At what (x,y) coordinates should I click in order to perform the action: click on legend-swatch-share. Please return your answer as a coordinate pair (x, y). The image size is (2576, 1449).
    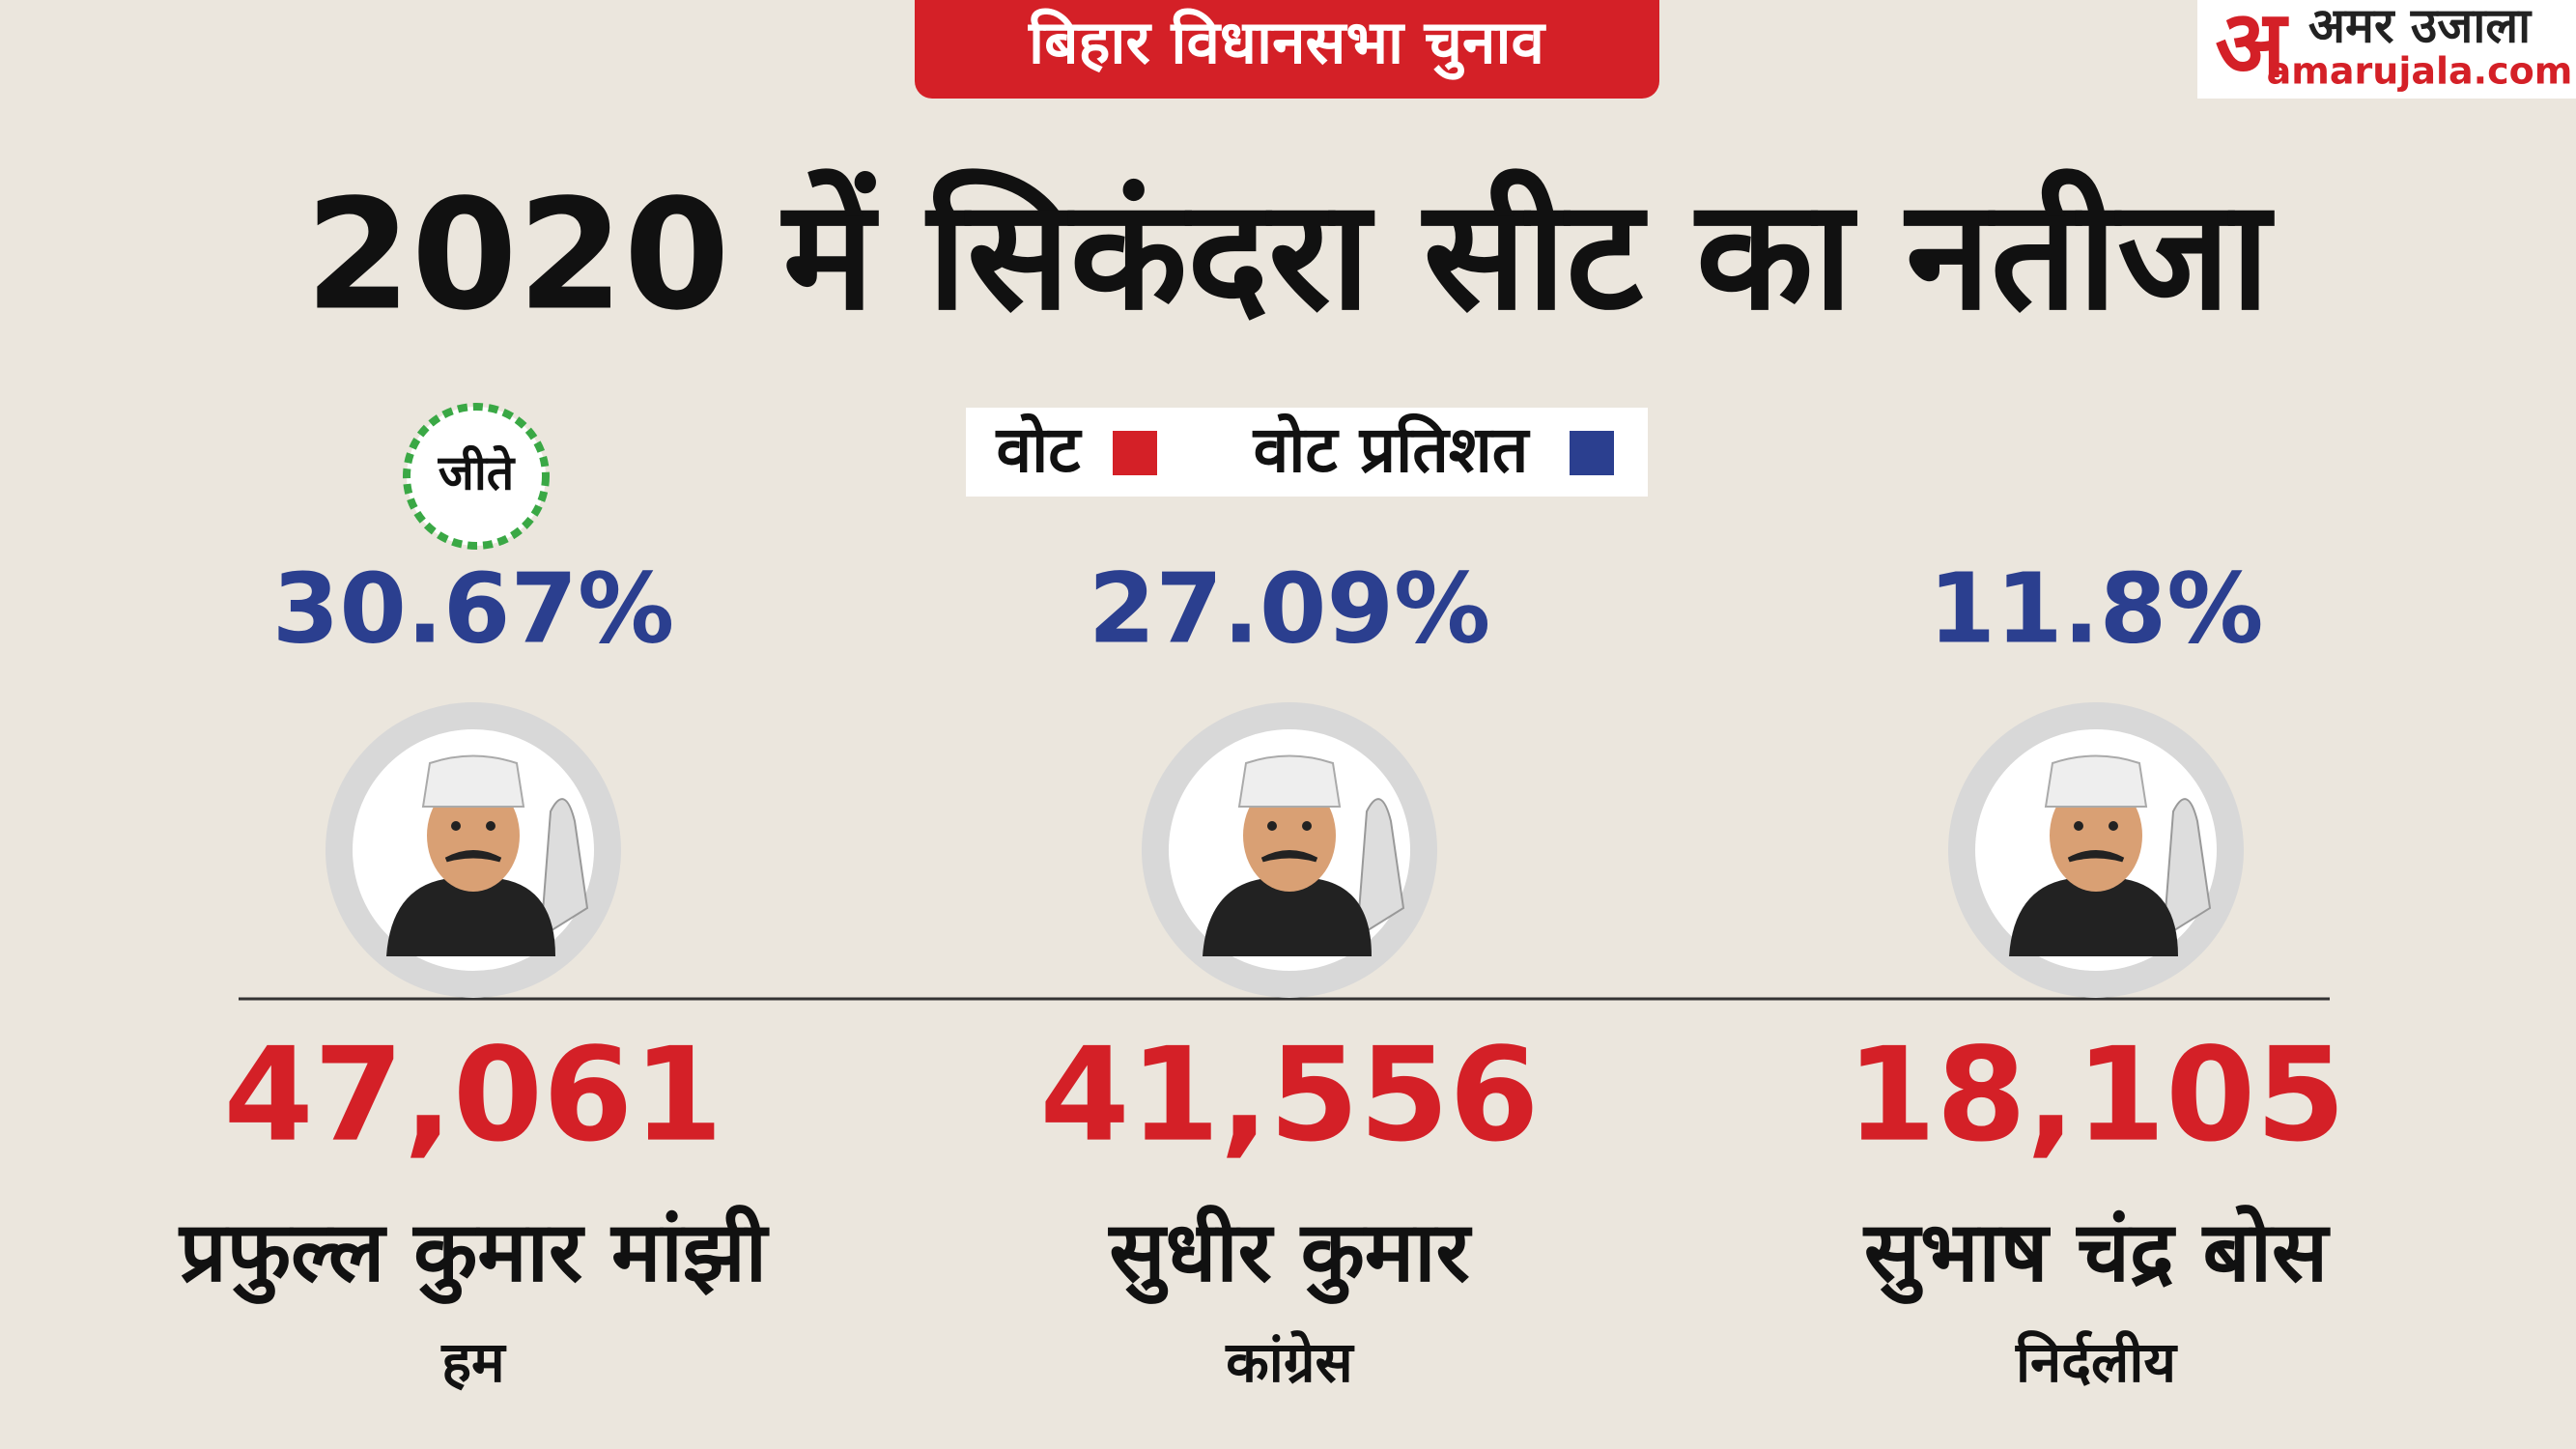
    Looking at the image, I should click on (1592, 453).